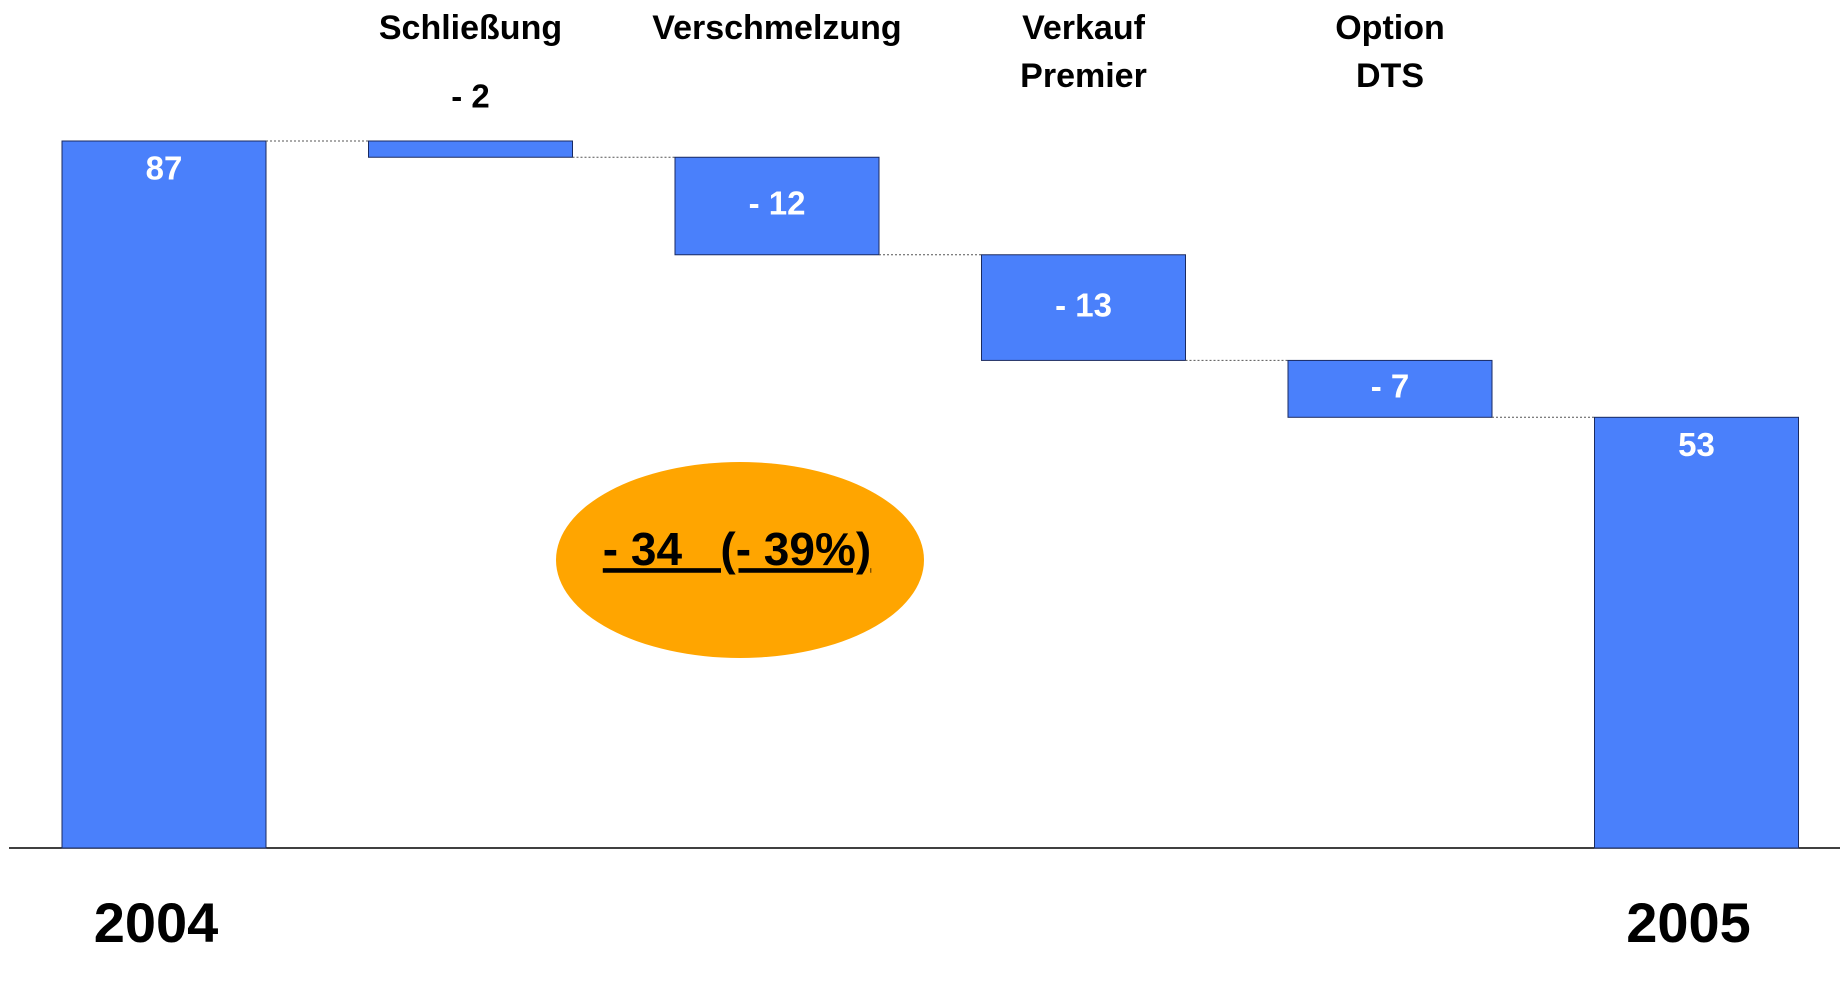  I want to click on x-tick-label: Verkauf Premier, so click(1083, 52).